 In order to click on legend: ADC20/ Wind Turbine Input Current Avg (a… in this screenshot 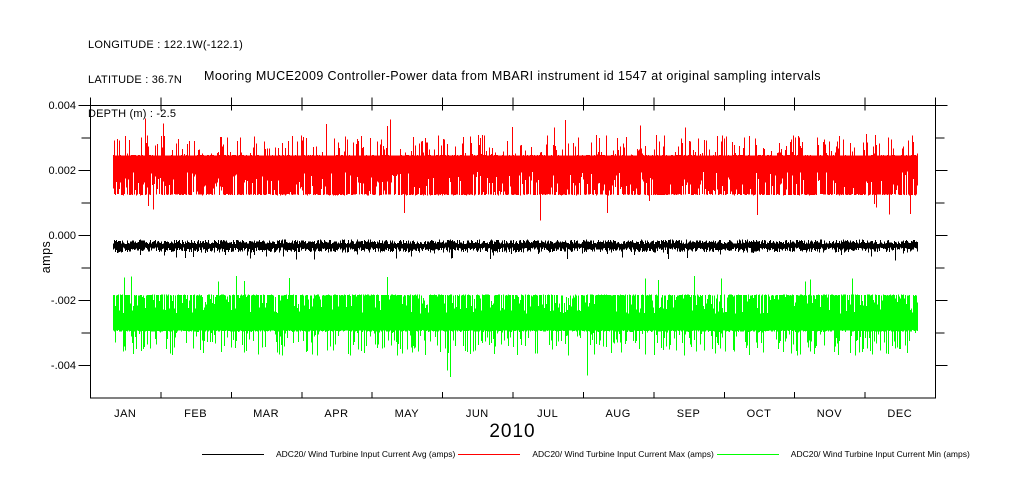, I will do `click(587, 454)`.